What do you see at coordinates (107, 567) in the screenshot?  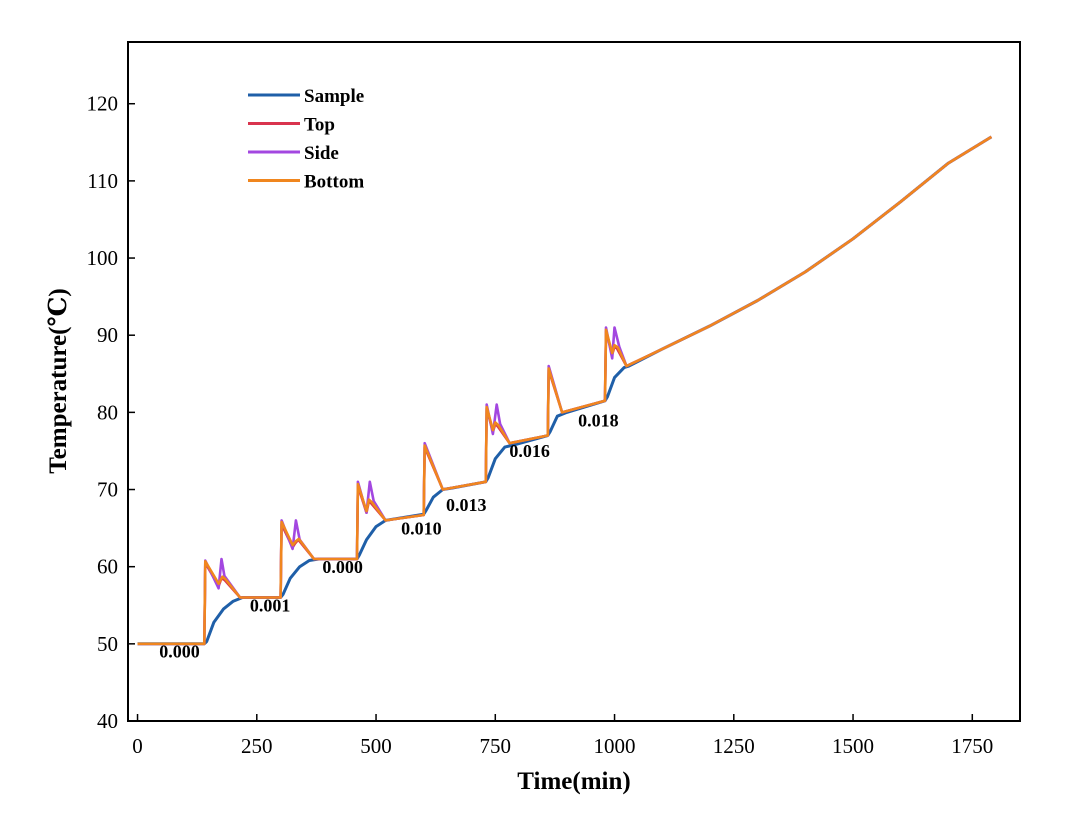 I see `y-tick-label: 60` at bounding box center [107, 567].